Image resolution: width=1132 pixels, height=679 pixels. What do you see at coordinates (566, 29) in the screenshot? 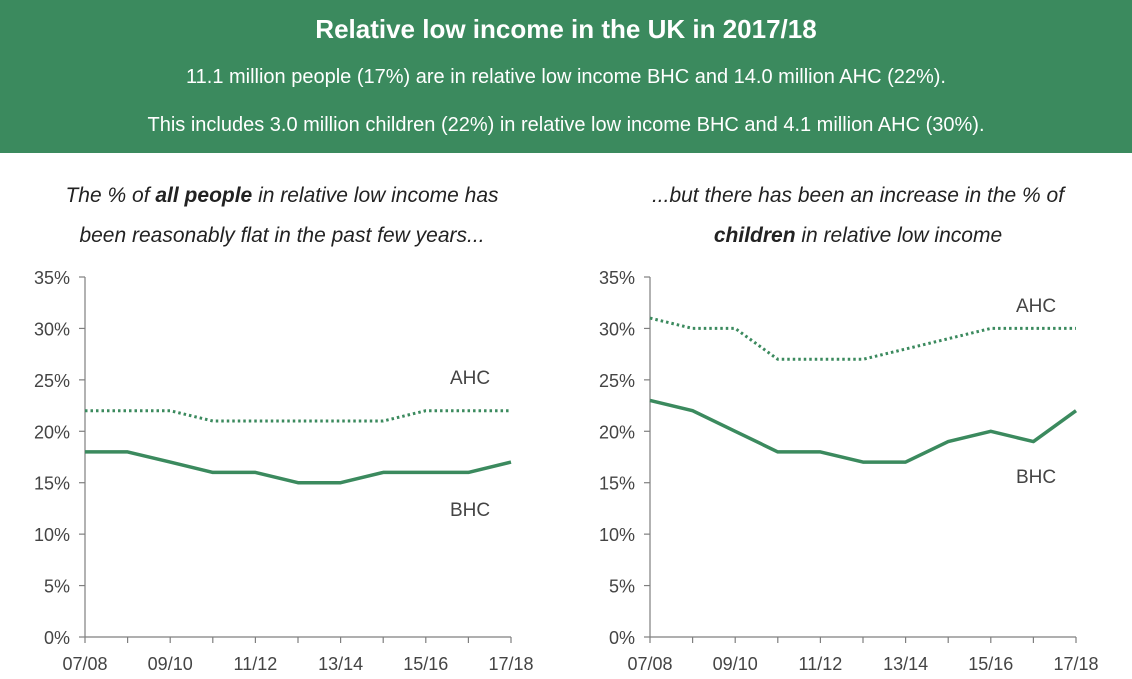
I see `page-title: Relative low income in the UK in 2017/18` at bounding box center [566, 29].